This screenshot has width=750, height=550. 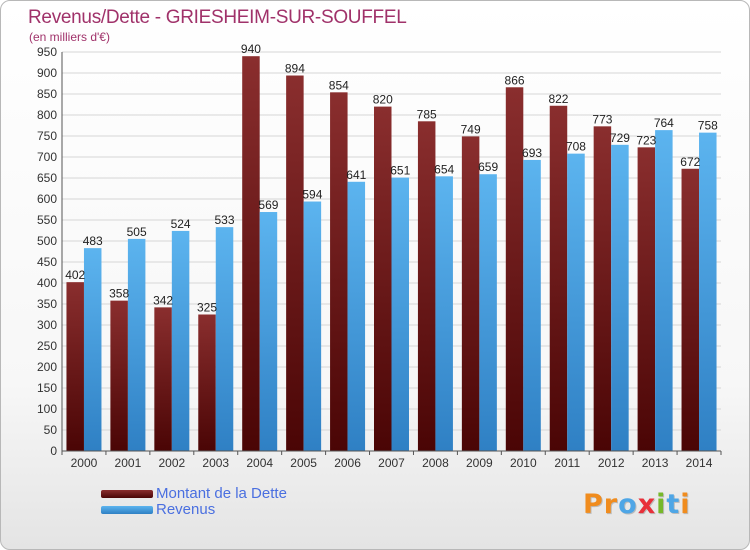 What do you see at coordinates (47, 241) in the screenshot?
I see `y-tick-label: 500` at bounding box center [47, 241].